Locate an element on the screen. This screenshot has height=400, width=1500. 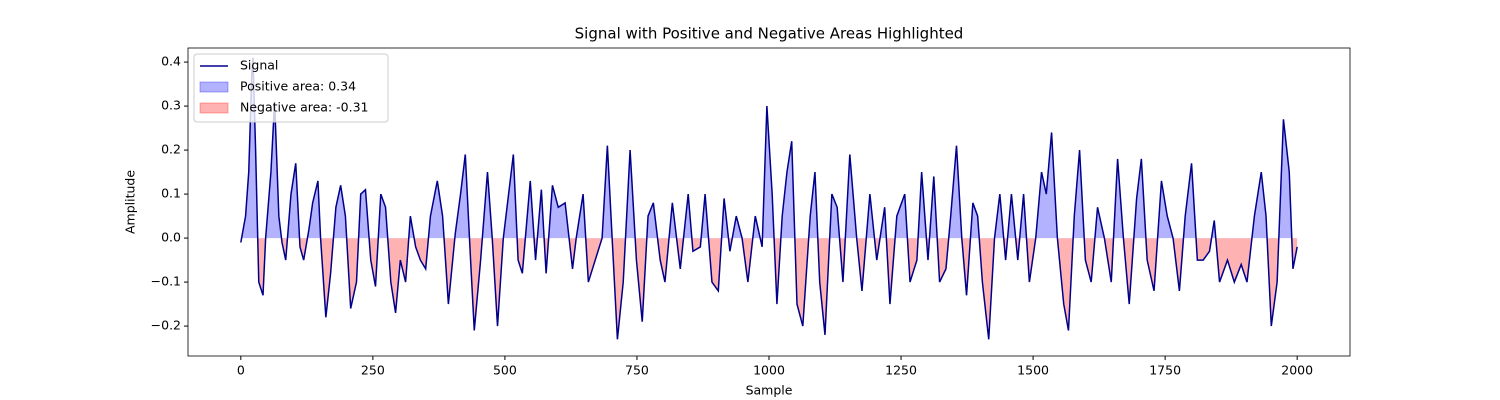
x-tick-label: 1000 is located at coordinates (769, 370).